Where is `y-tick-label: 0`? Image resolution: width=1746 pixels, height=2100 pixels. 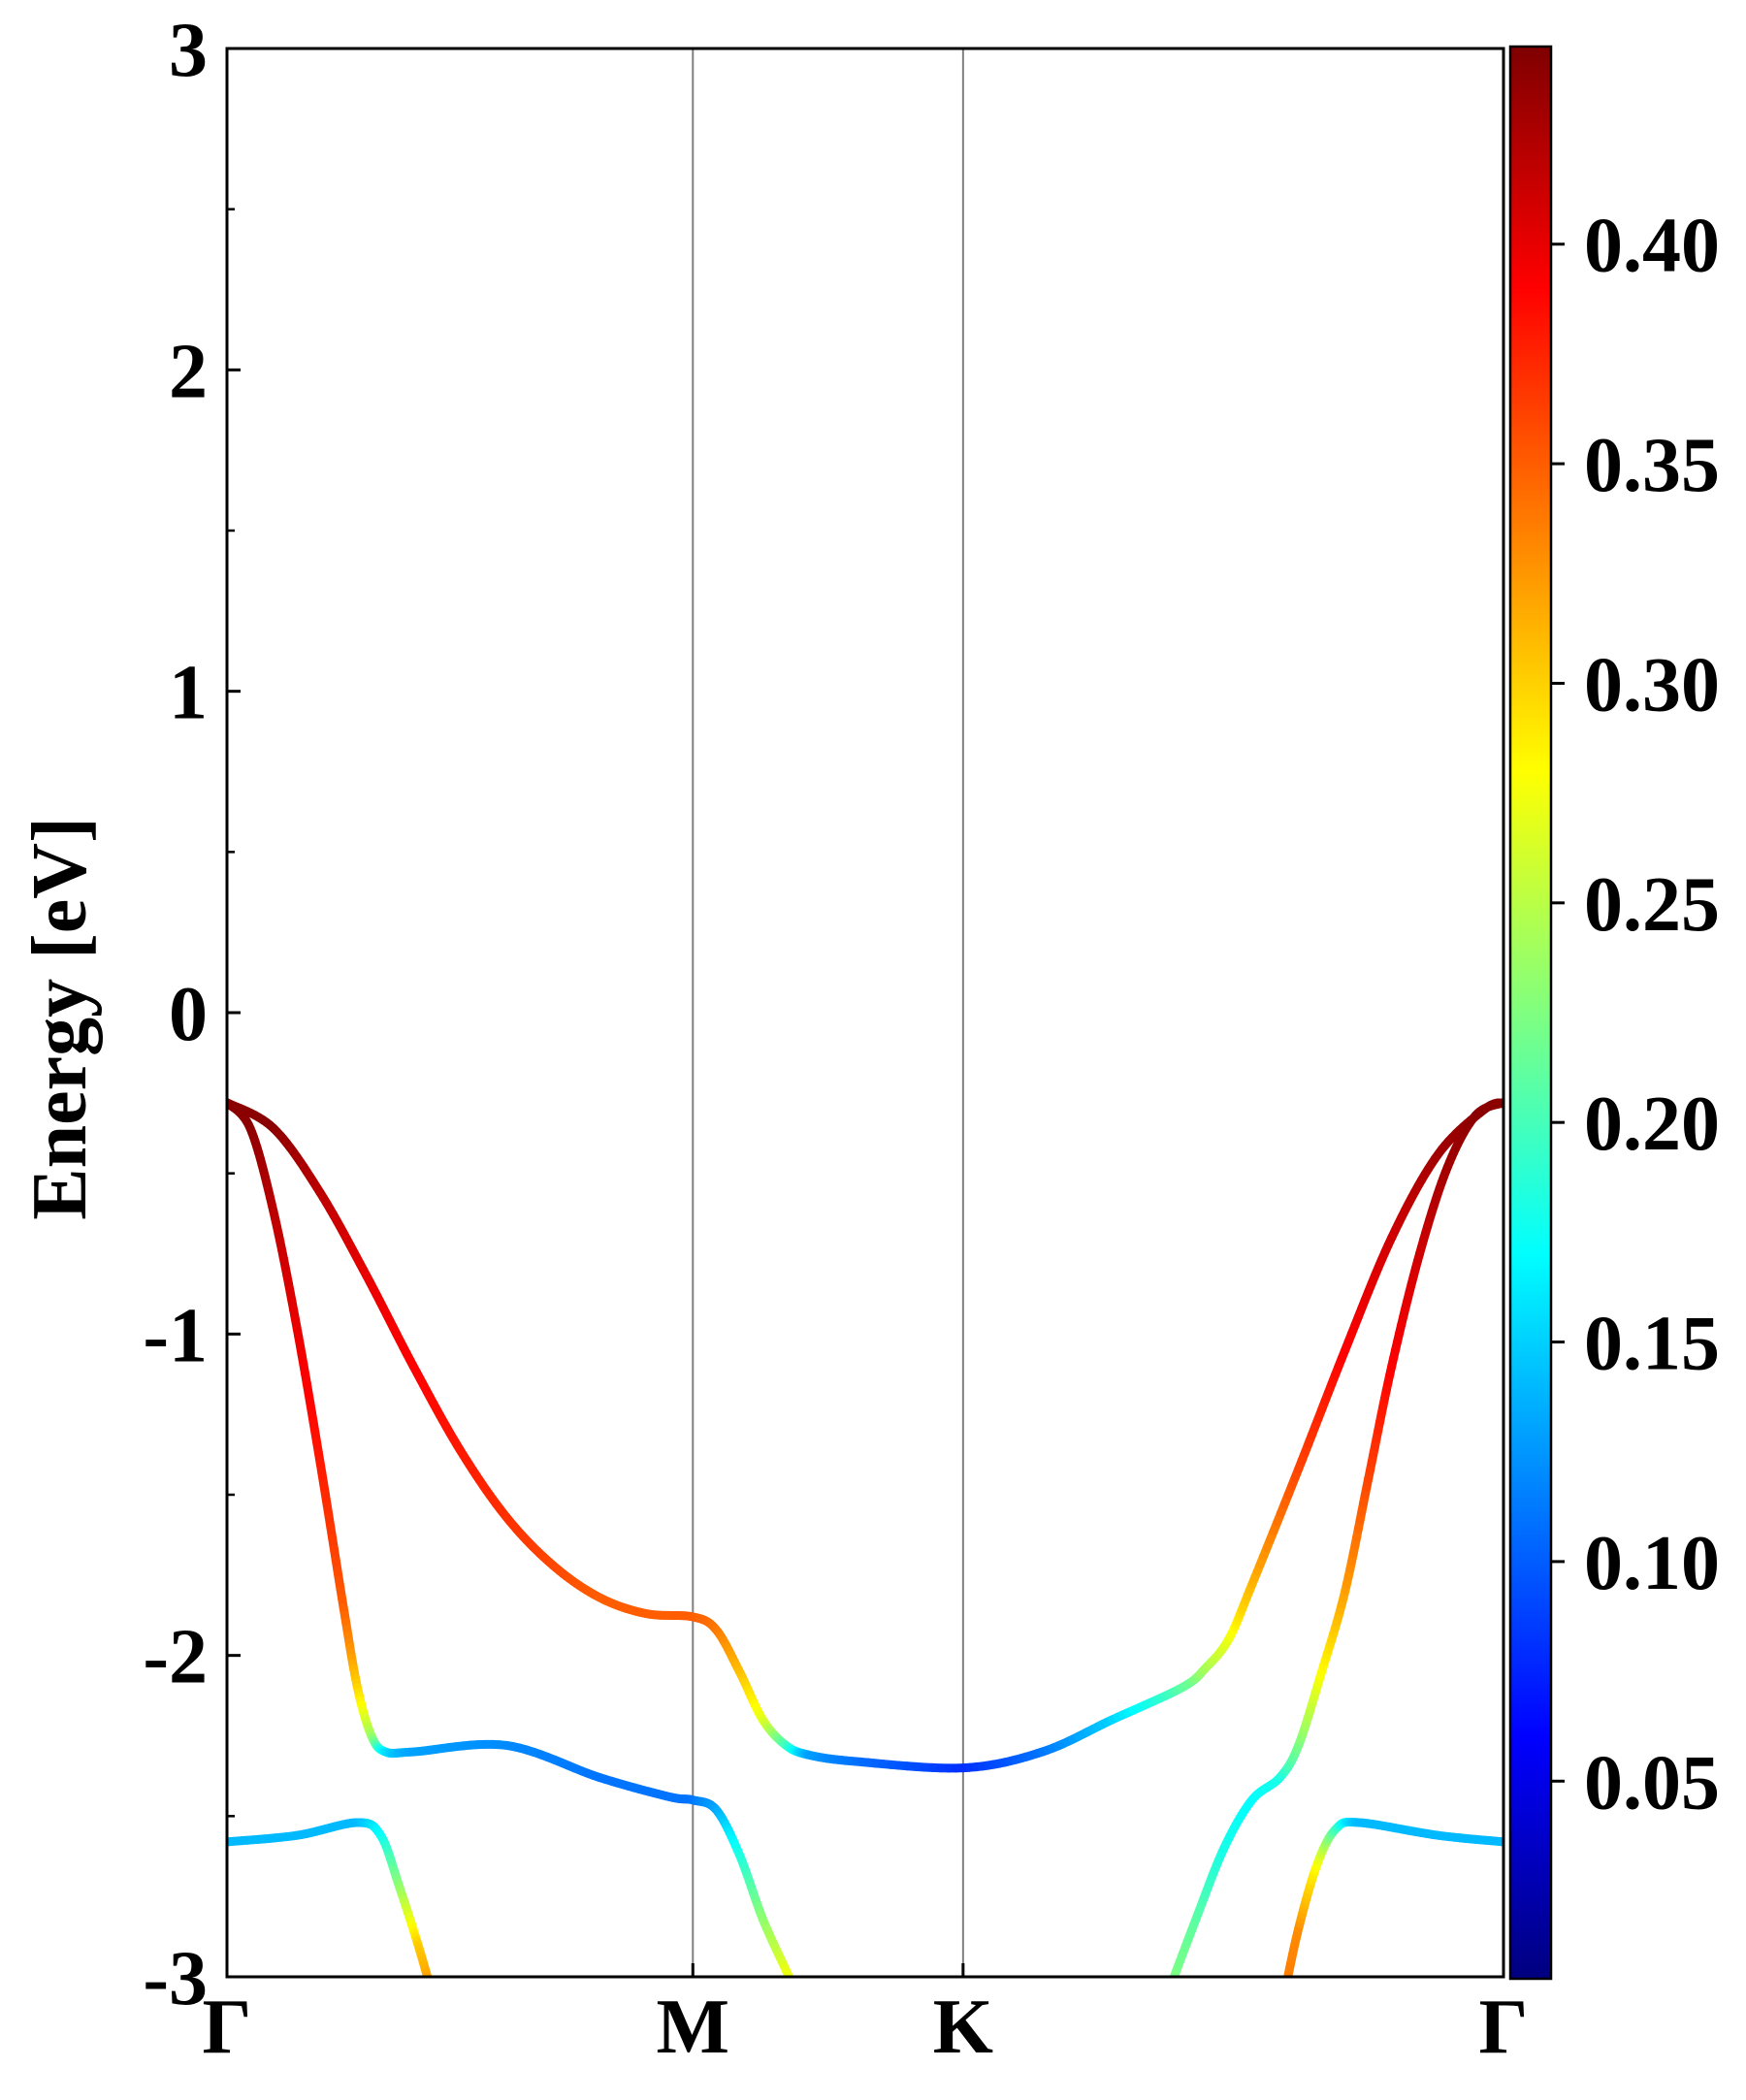 y-tick-label: 0 is located at coordinates (188, 1014).